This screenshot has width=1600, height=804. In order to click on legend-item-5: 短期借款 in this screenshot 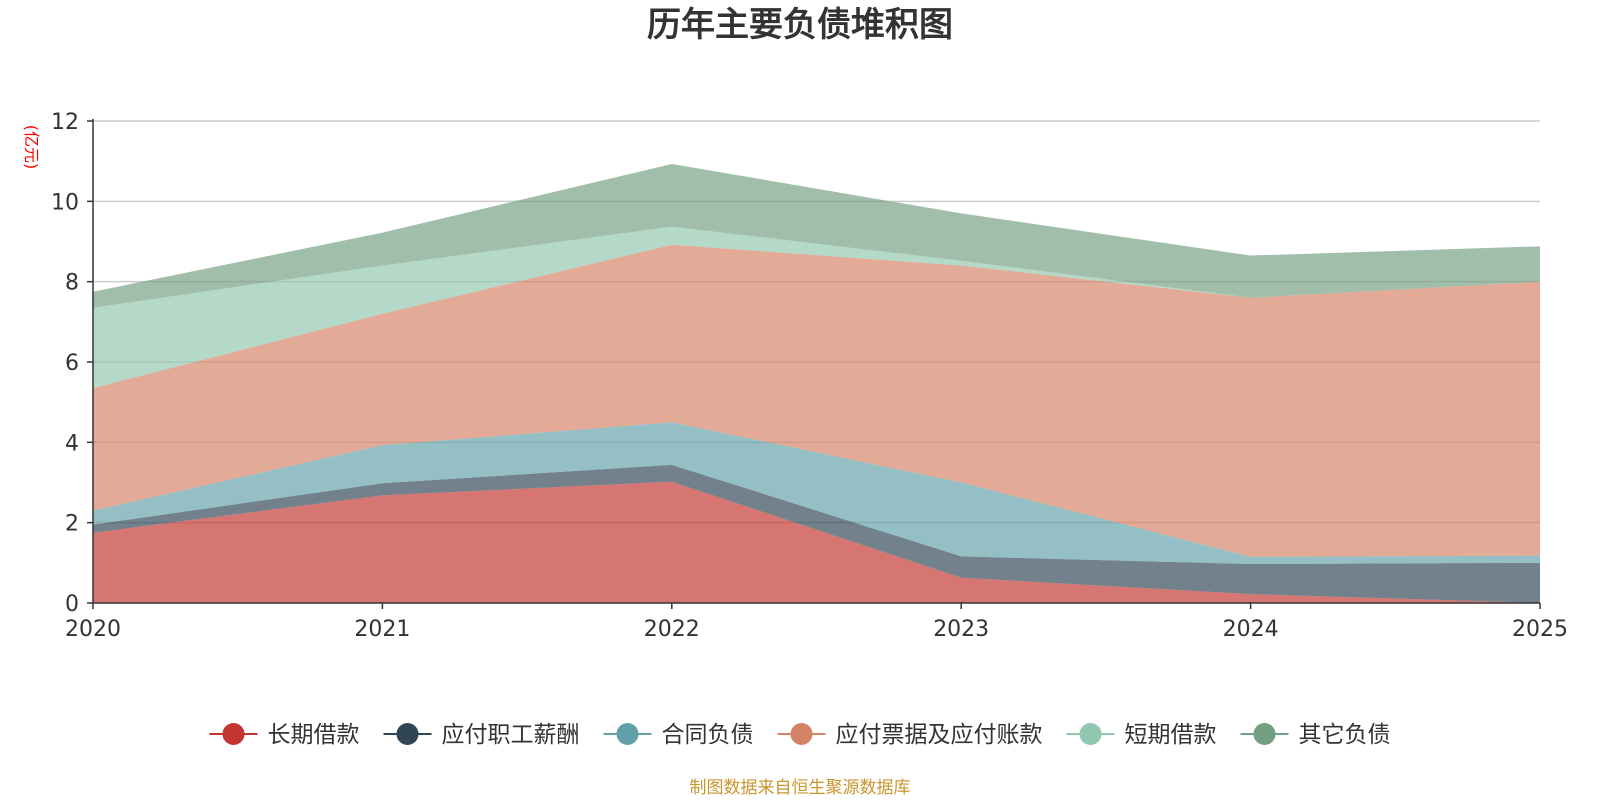, I will do `click(1141, 735)`.